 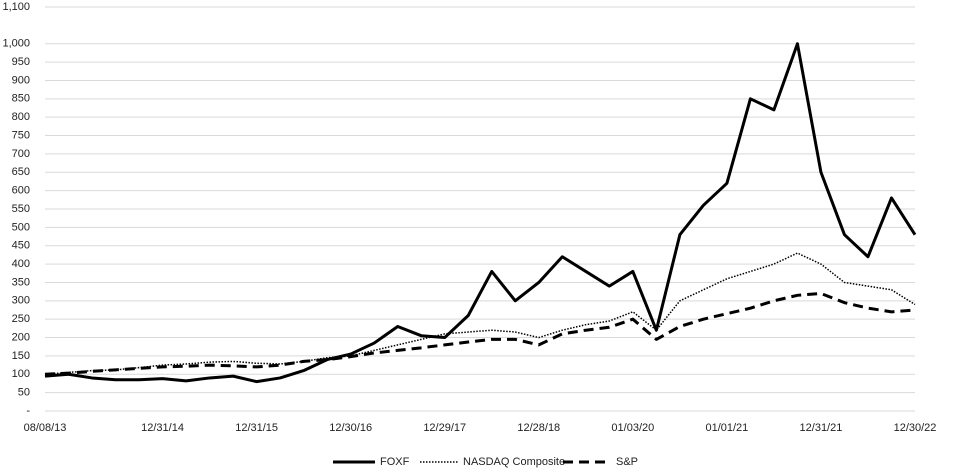 I want to click on y-tick-label: 100, so click(x=21, y=374).